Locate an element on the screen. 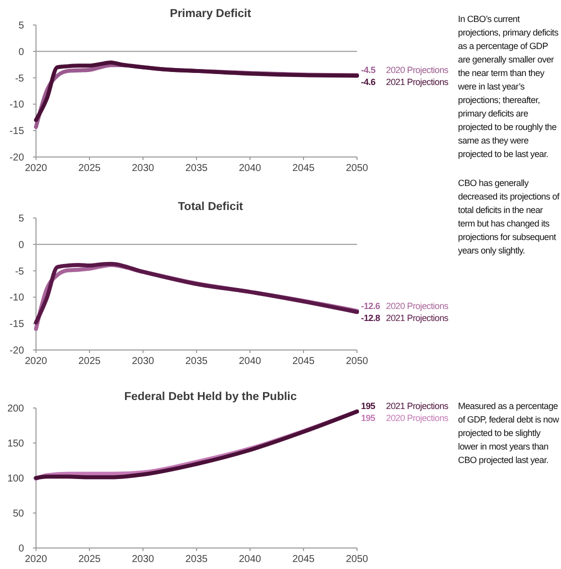 This screenshot has height=569, width=561. data-label: -4.5 is located at coordinates (368, 69).